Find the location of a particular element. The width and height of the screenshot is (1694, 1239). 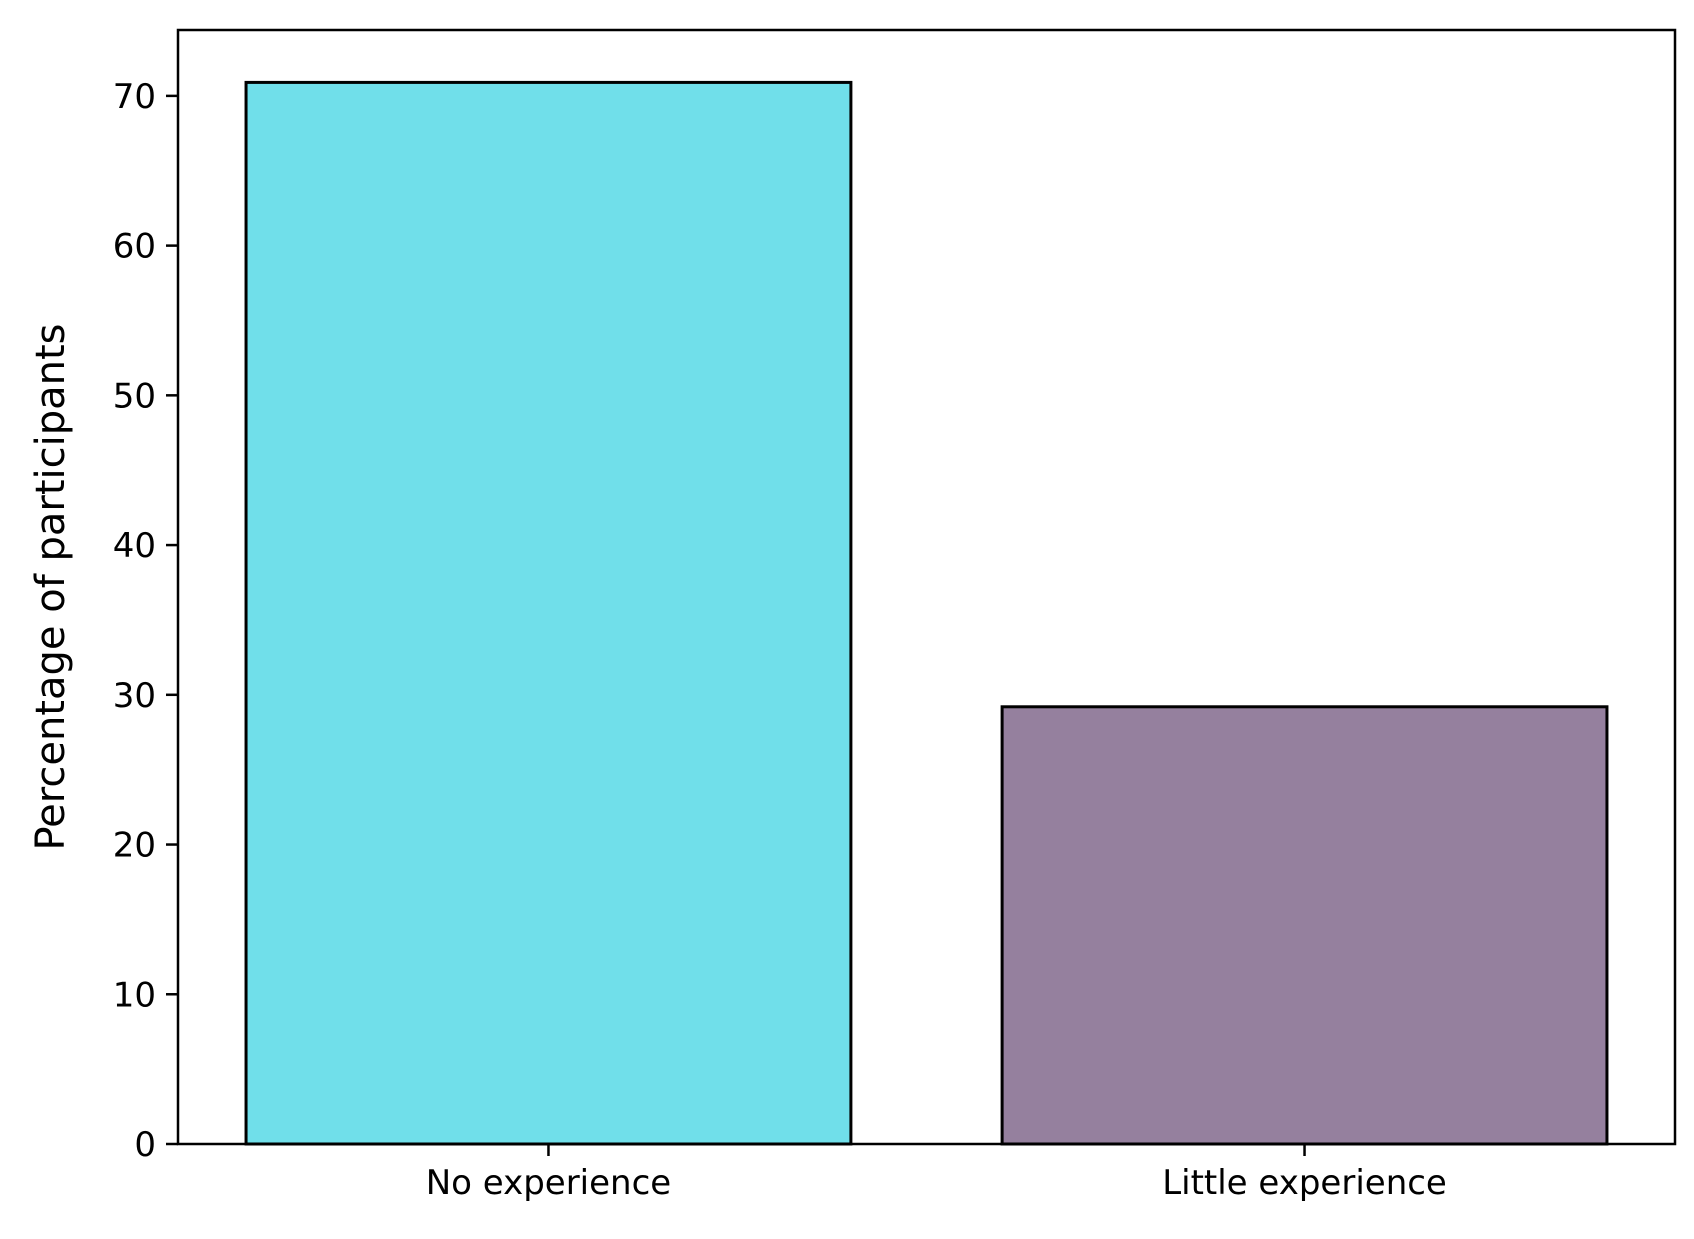

y-tick-label: 40 is located at coordinates (134, 546).